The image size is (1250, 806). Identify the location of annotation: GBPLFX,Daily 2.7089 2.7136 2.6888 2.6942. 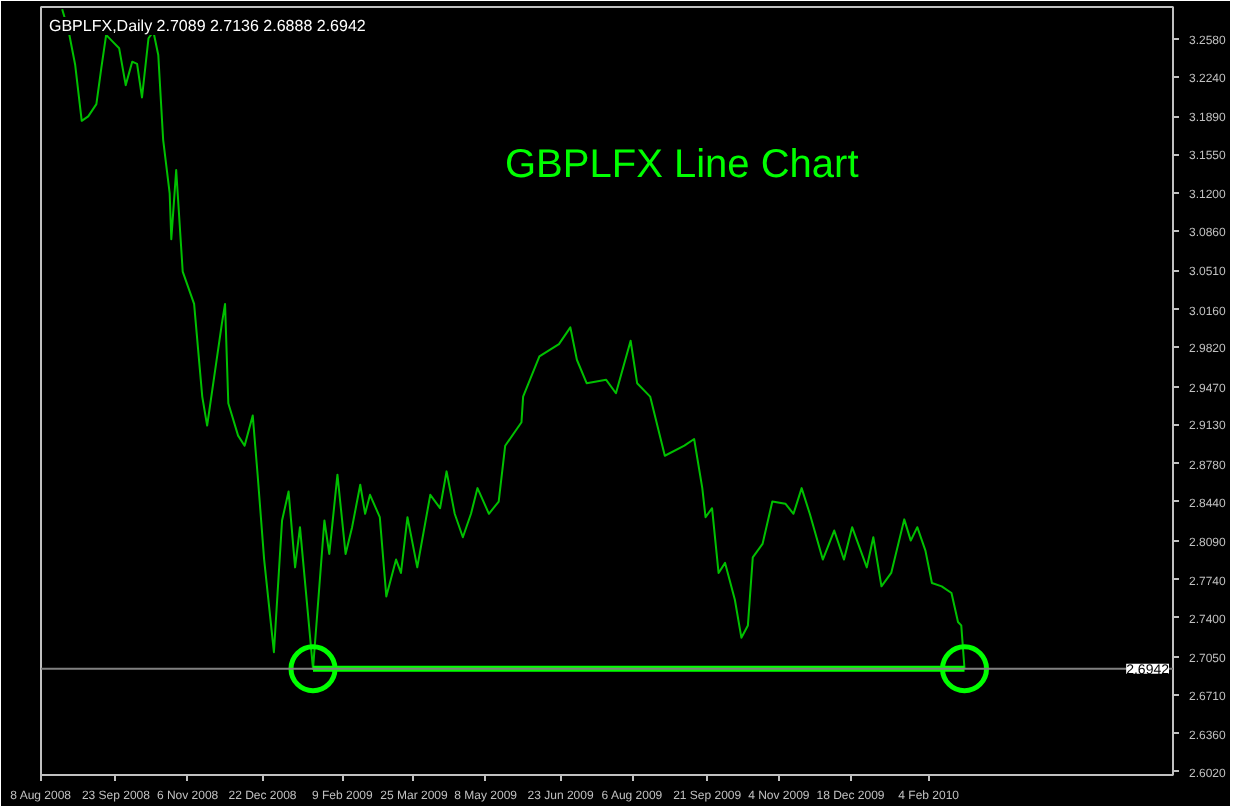
(208, 26).